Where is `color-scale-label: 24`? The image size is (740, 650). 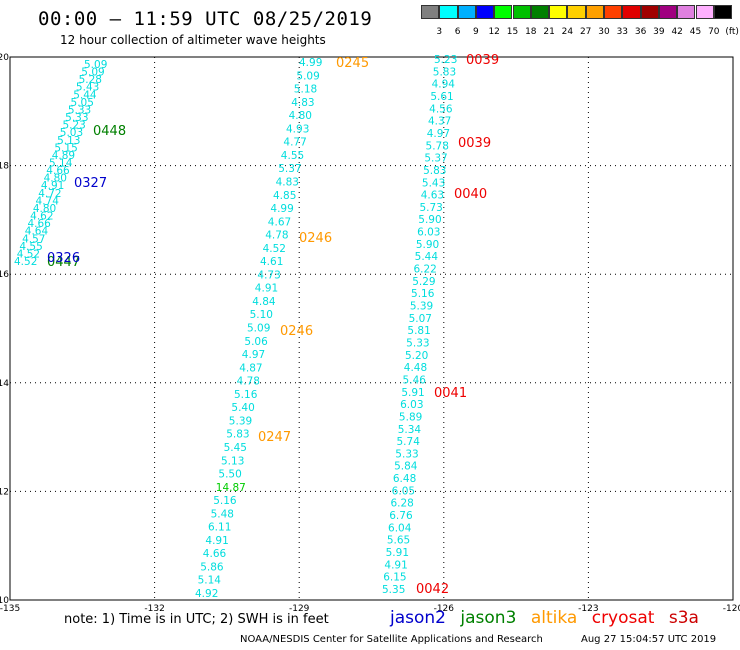
color-scale-label: 24 is located at coordinates (567, 32).